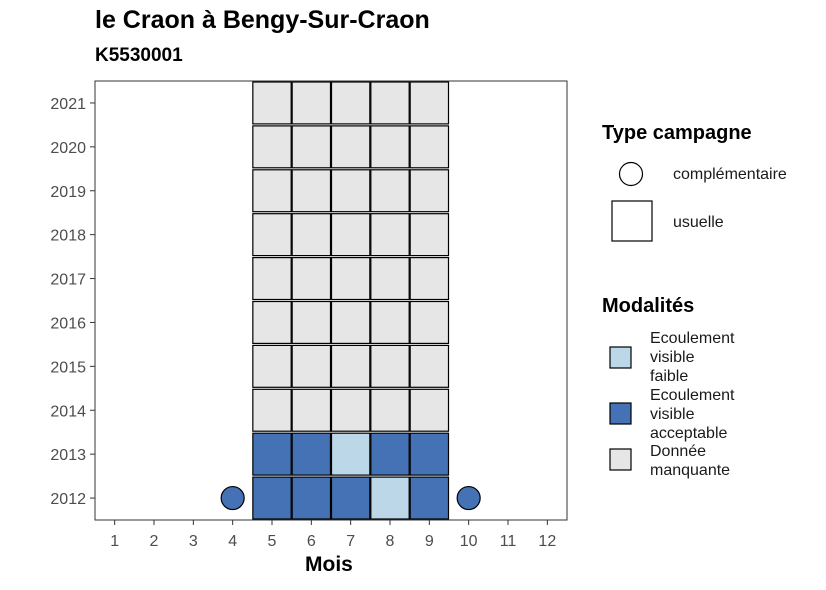 This screenshot has width=826, height=590. I want to click on legend-label-manquante: Donnée manquante, so click(690, 461).